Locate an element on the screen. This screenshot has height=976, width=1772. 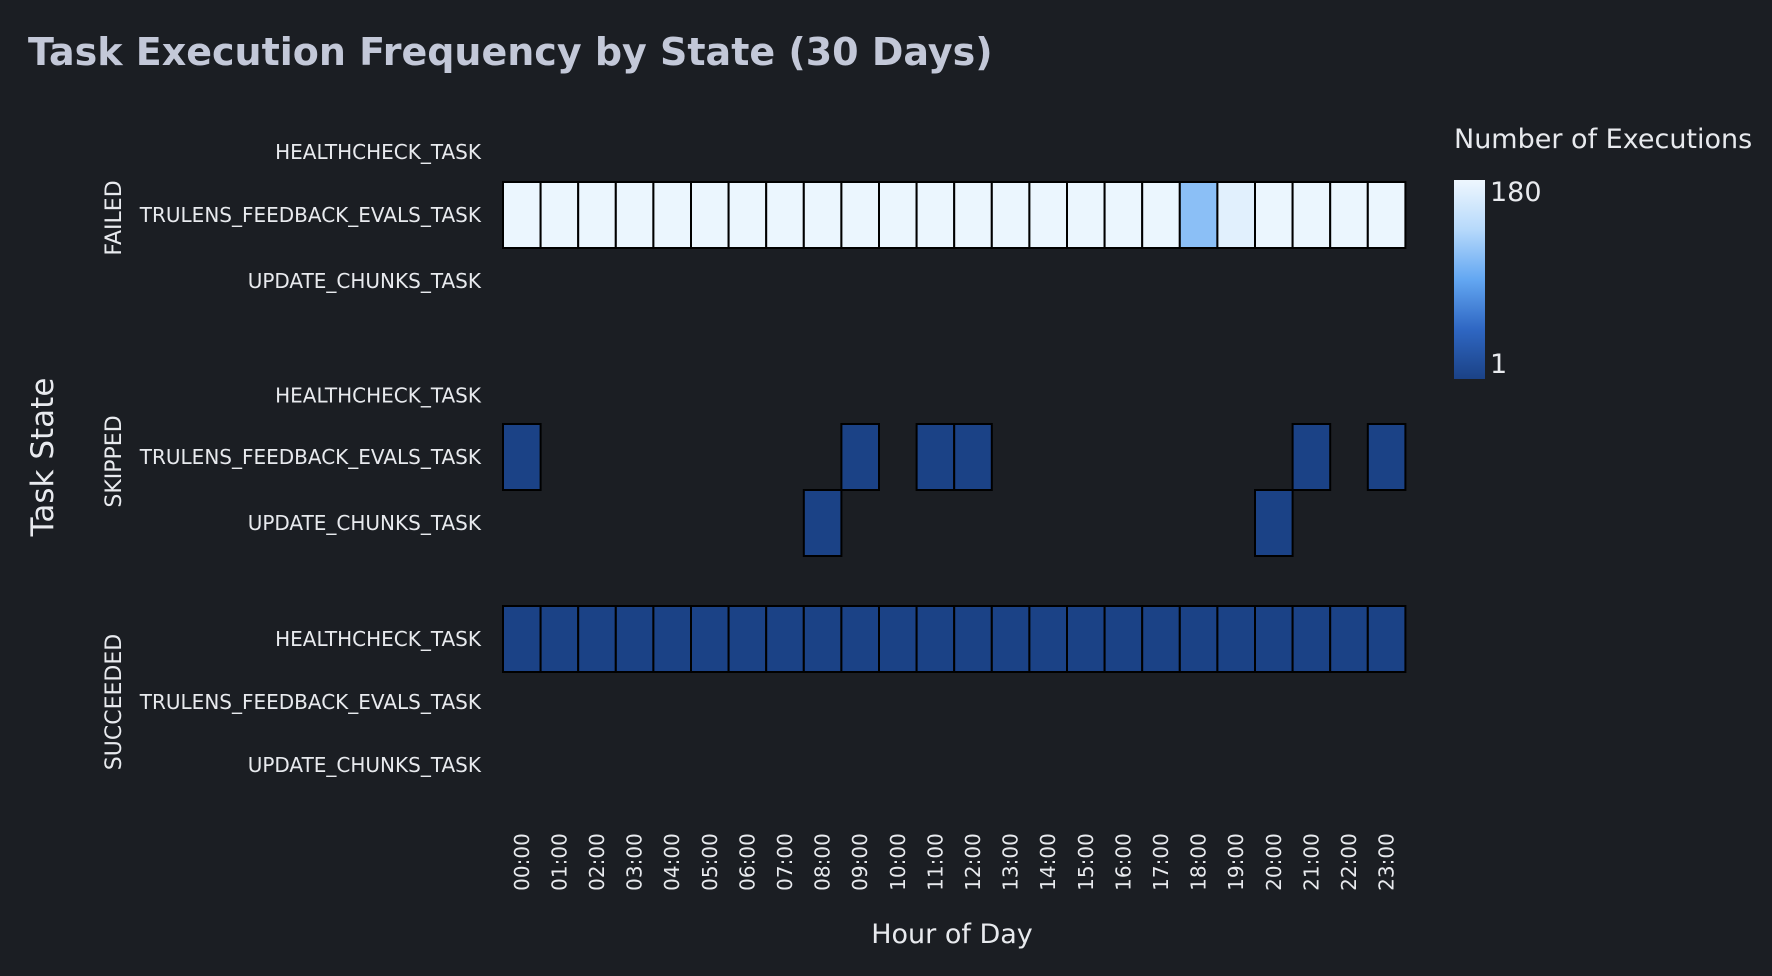
state-label: SUCCEEDED is located at coordinates (114, 702).